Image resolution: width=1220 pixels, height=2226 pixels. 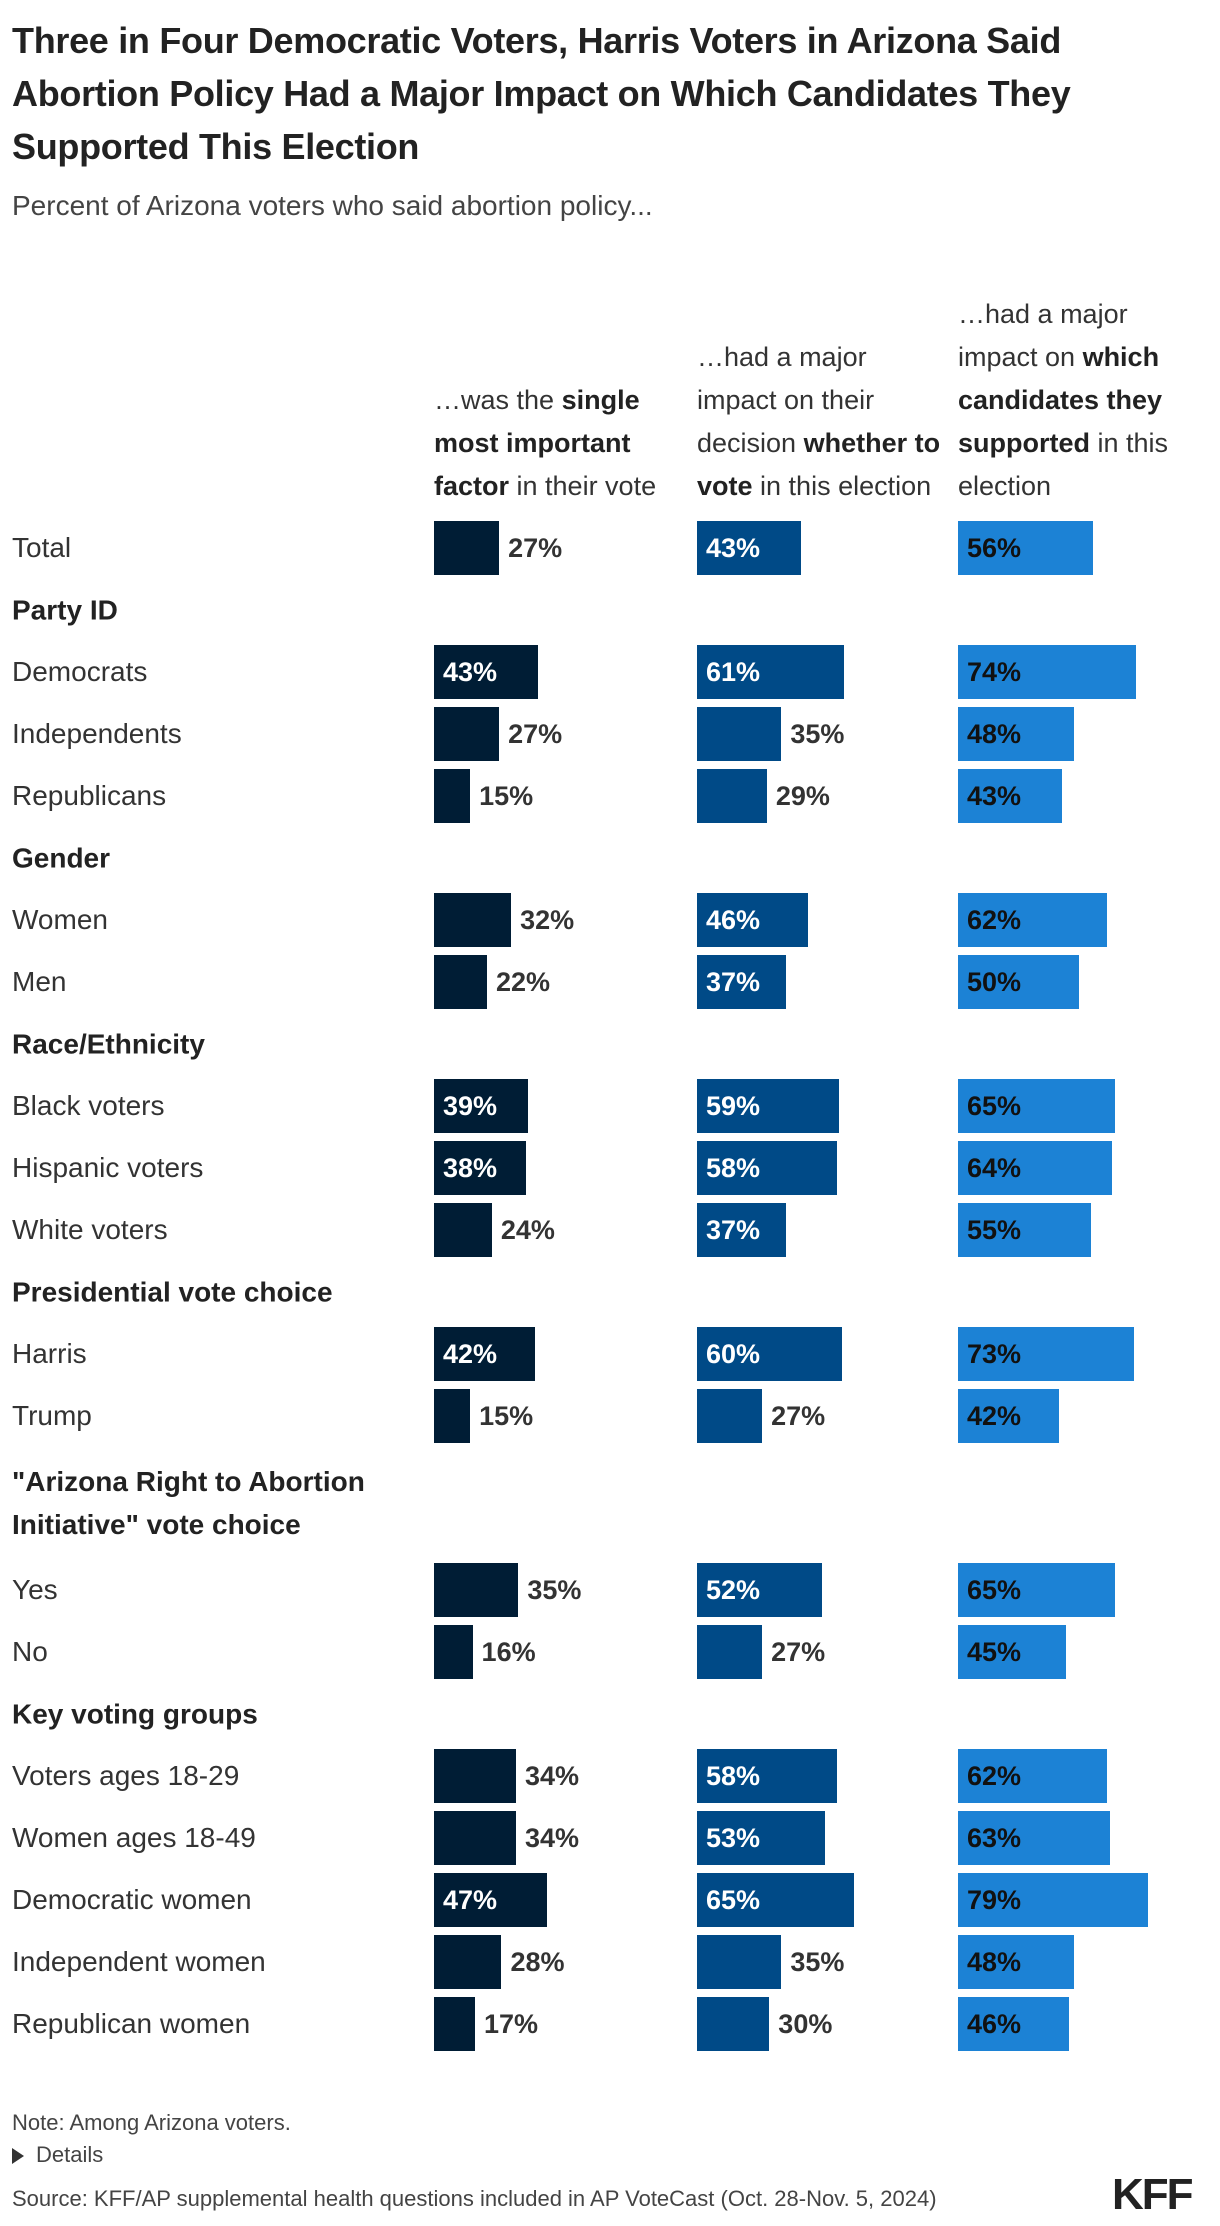 What do you see at coordinates (994, 1652) in the screenshot?
I see `data-label: 45%` at bounding box center [994, 1652].